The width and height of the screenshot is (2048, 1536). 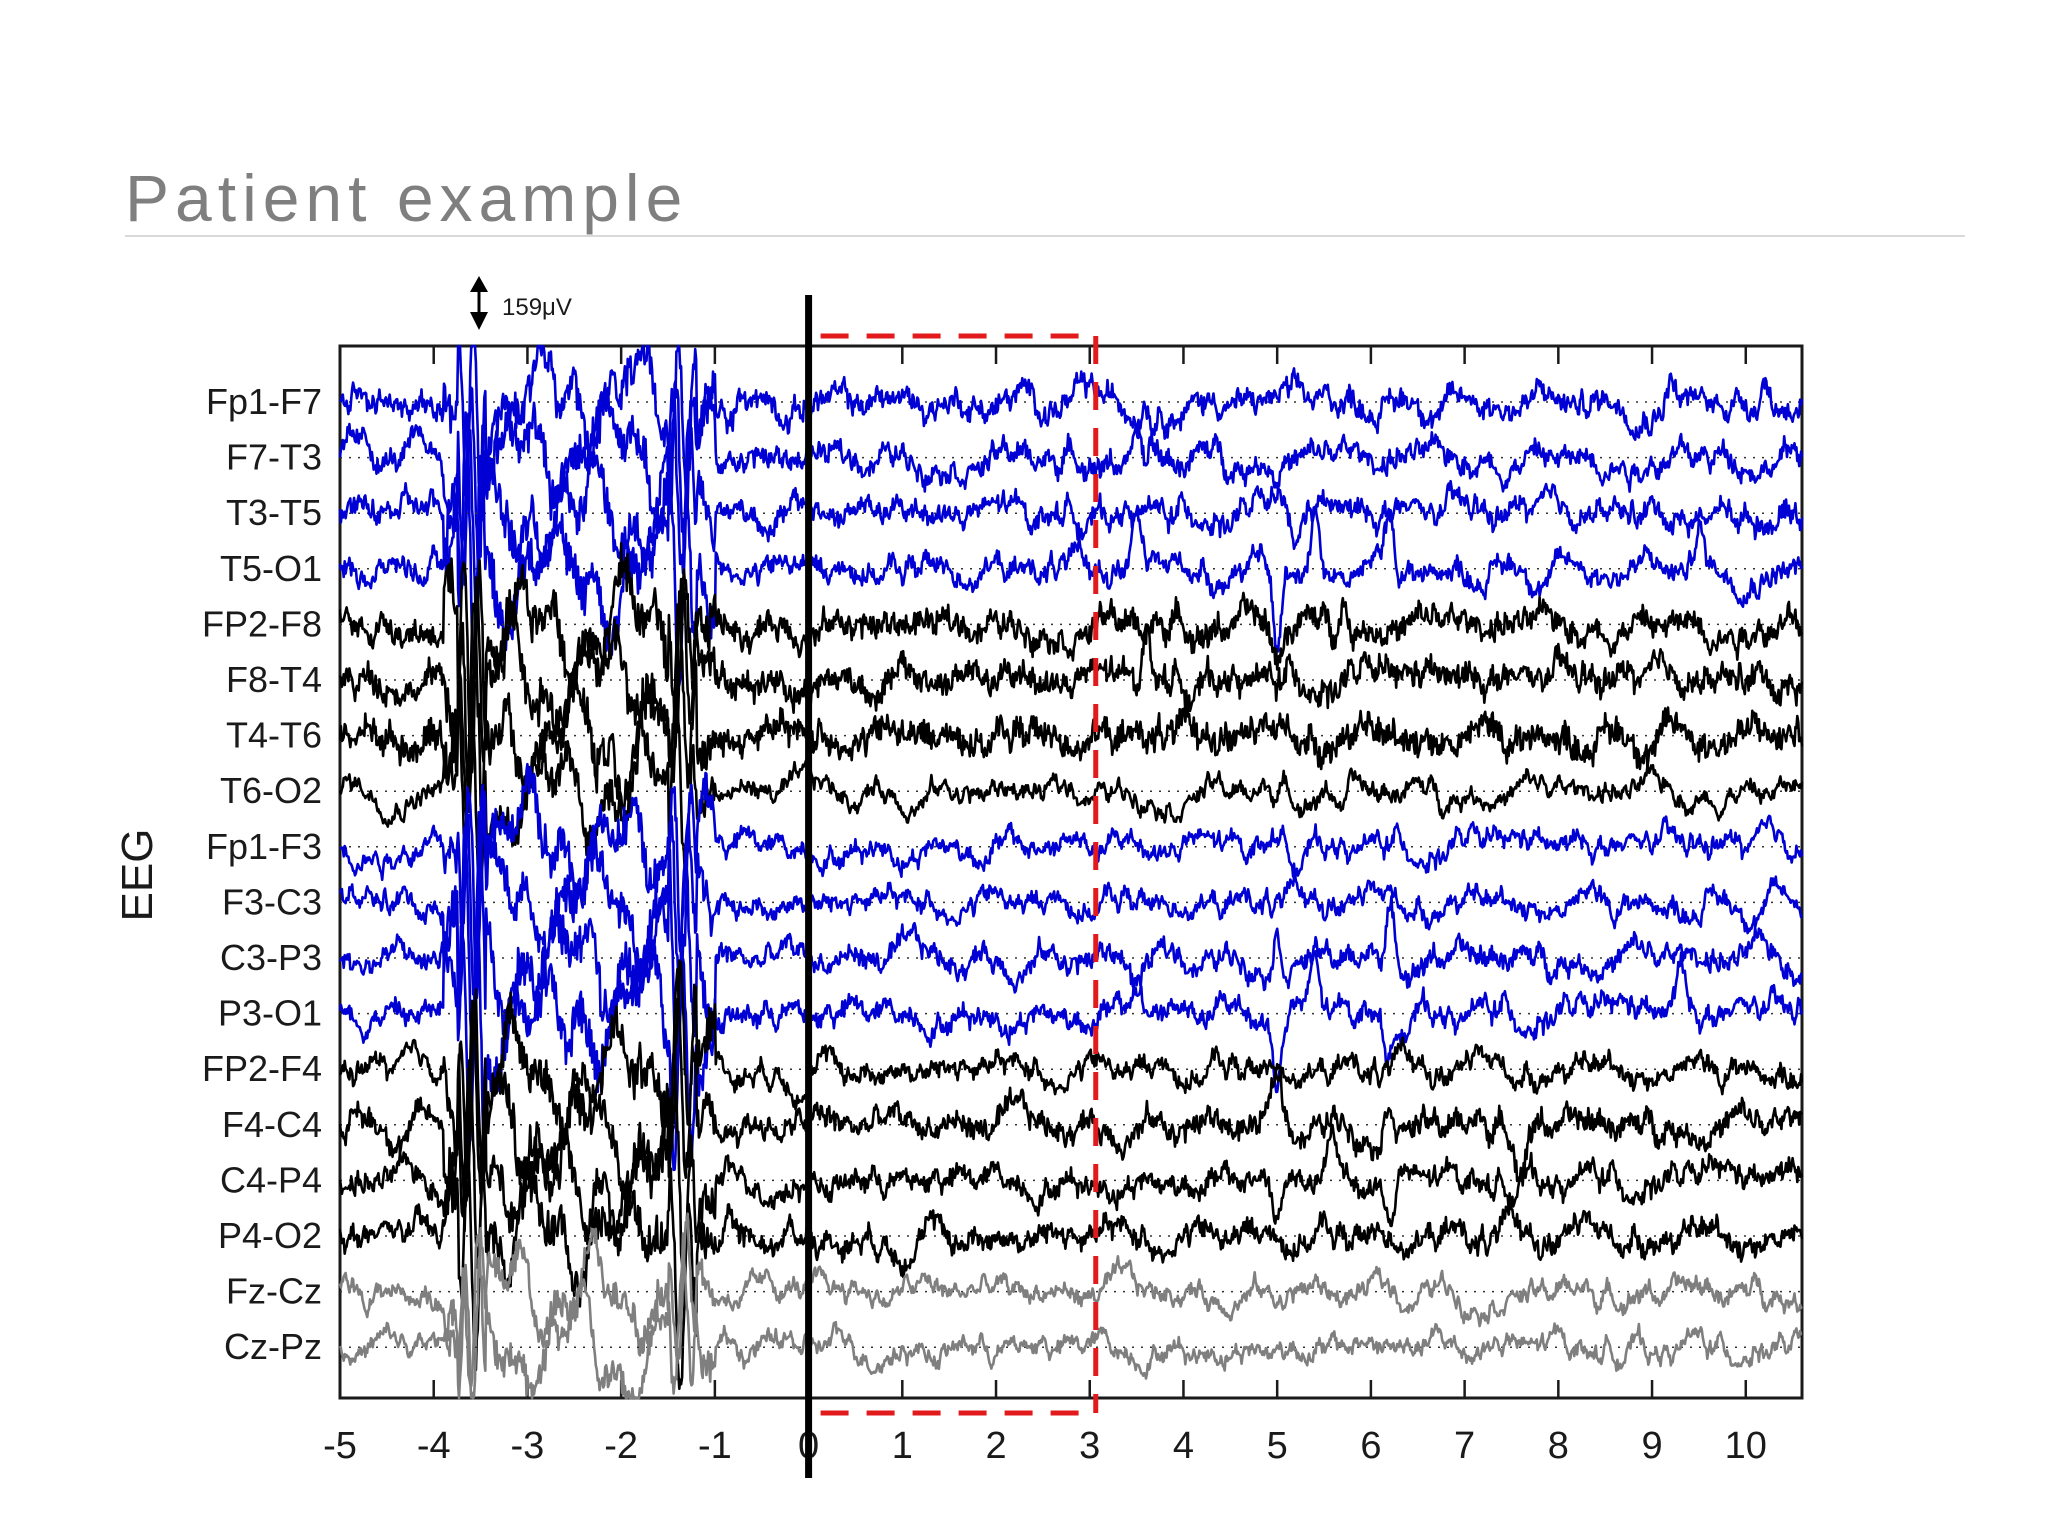 What do you see at coordinates (274, 1291) in the screenshot?
I see `channel-label: Fz-Cz` at bounding box center [274, 1291].